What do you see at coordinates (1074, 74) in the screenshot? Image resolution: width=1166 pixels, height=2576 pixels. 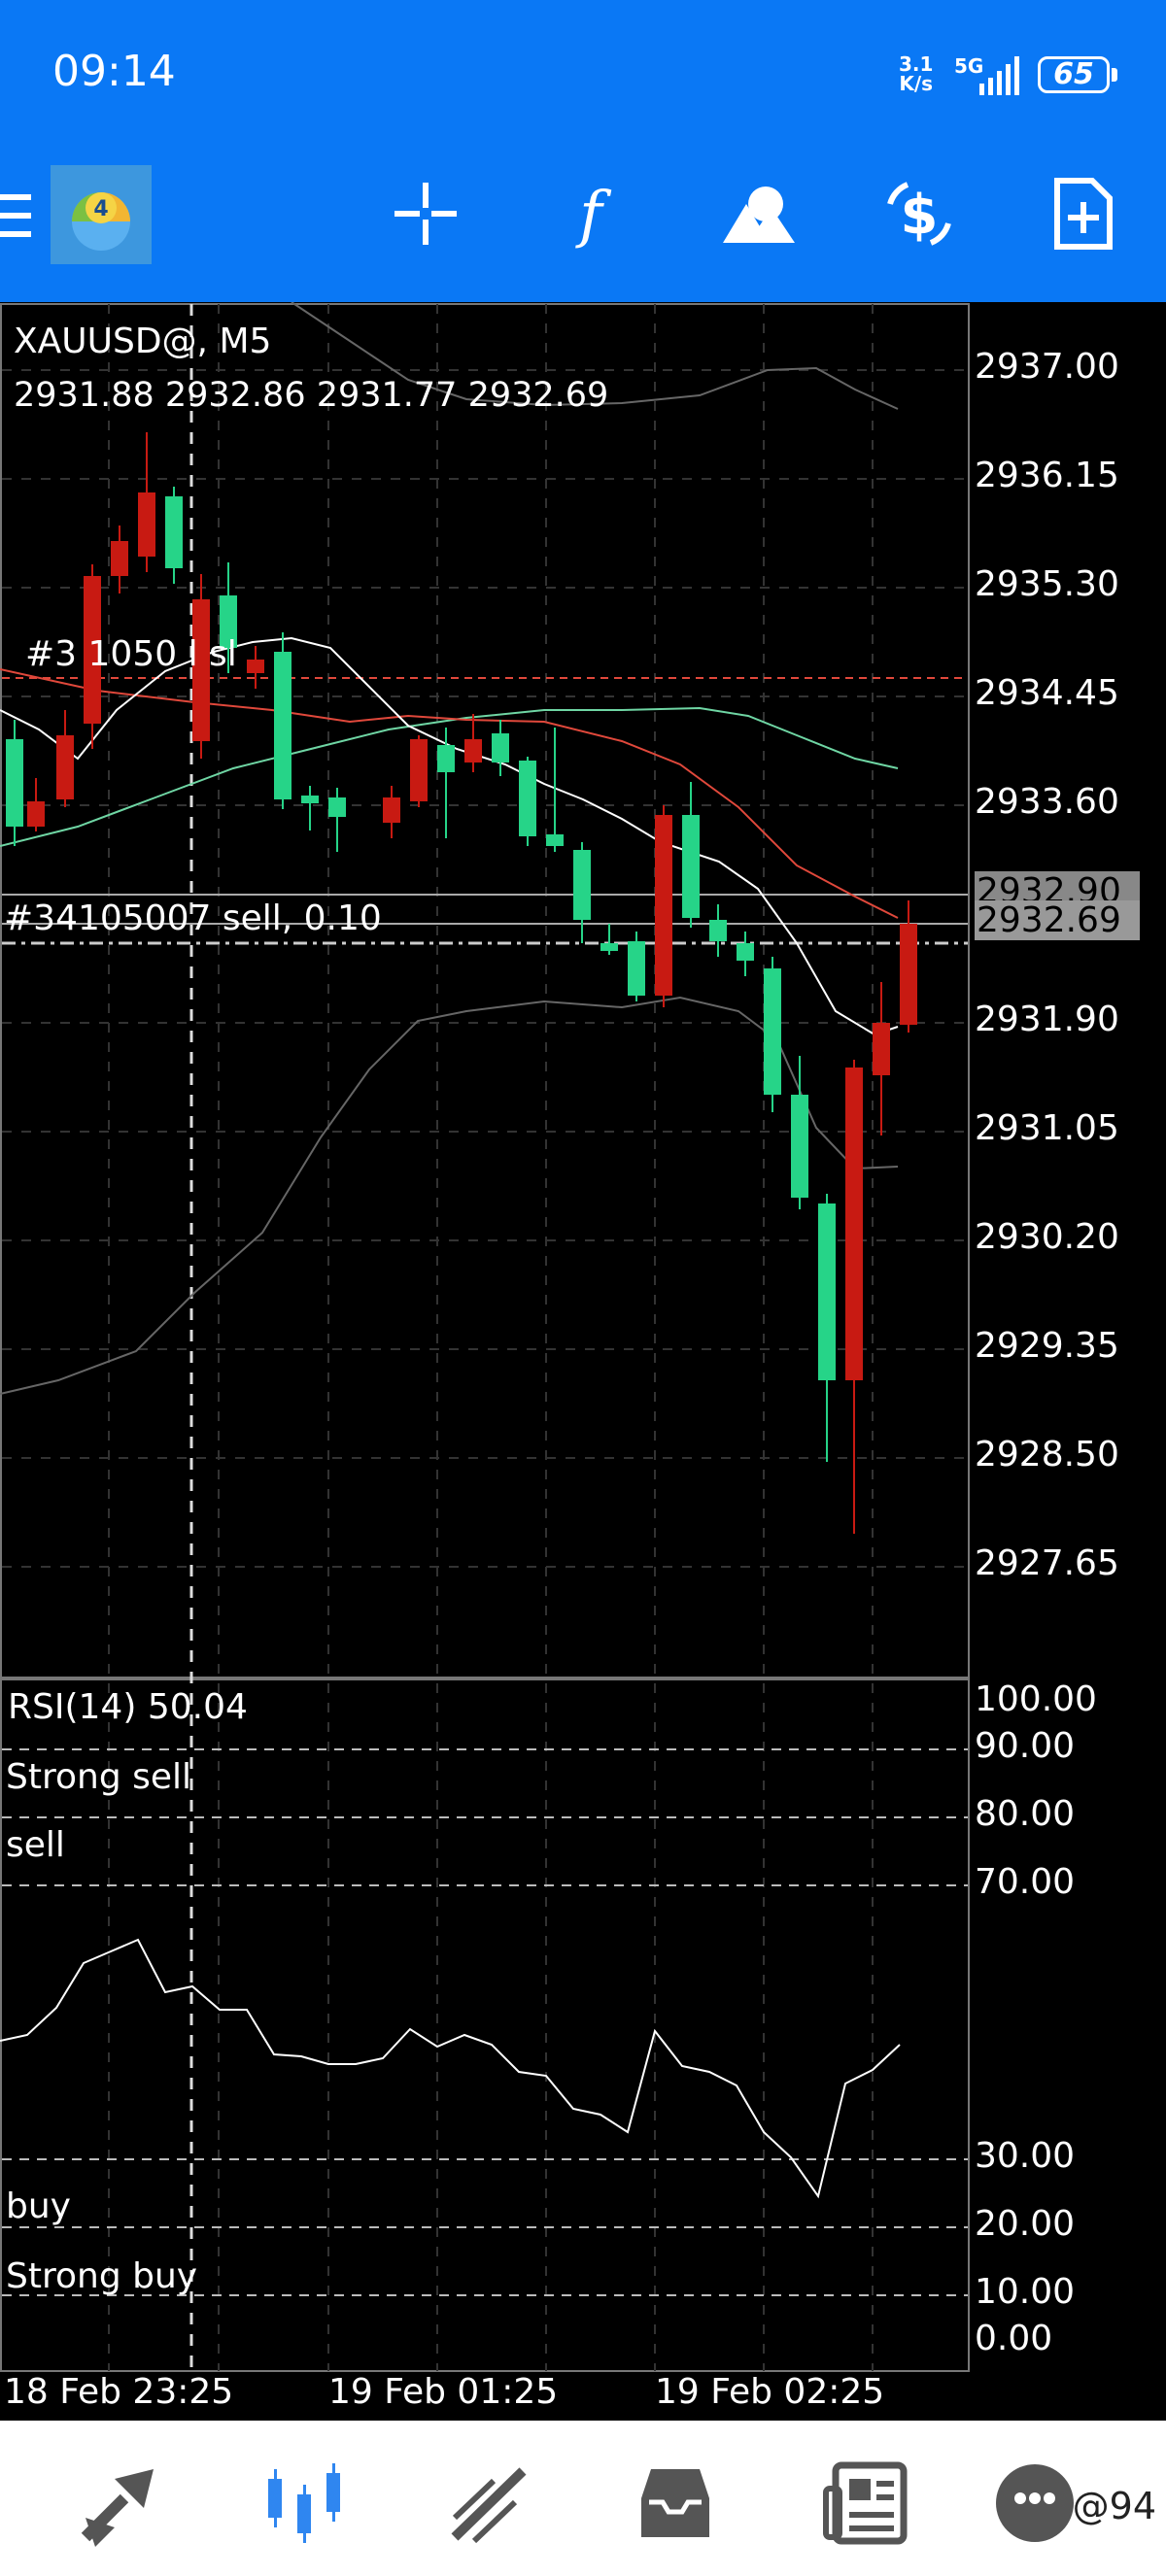 I see `battery-icon: 65` at bounding box center [1074, 74].